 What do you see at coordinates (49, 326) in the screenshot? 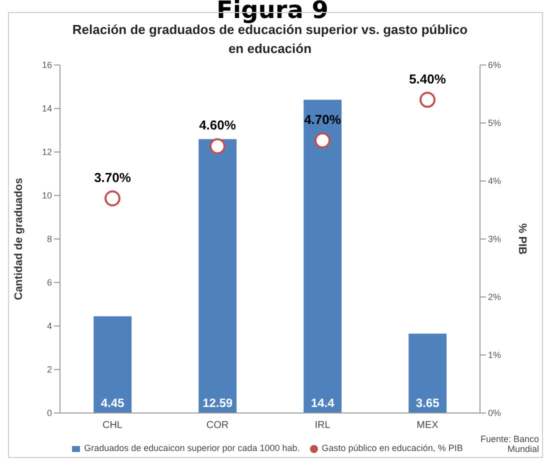
I see `y-tick-label: 4` at bounding box center [49, 326].